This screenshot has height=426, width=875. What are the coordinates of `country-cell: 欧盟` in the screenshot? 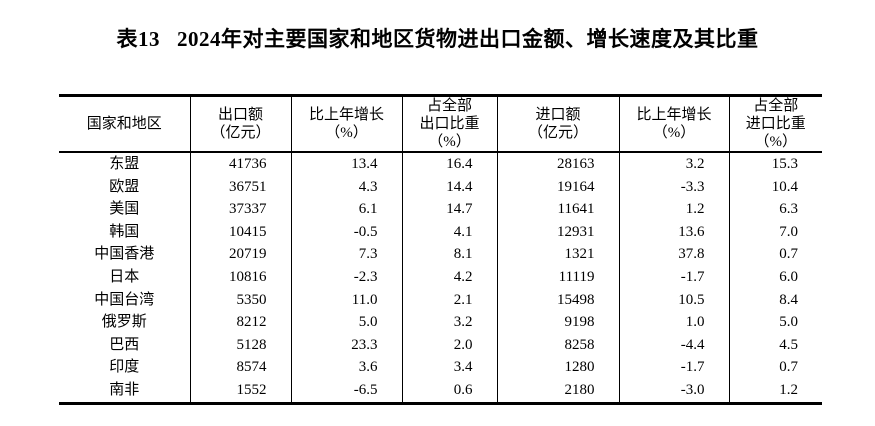 It's located at (125, 187).